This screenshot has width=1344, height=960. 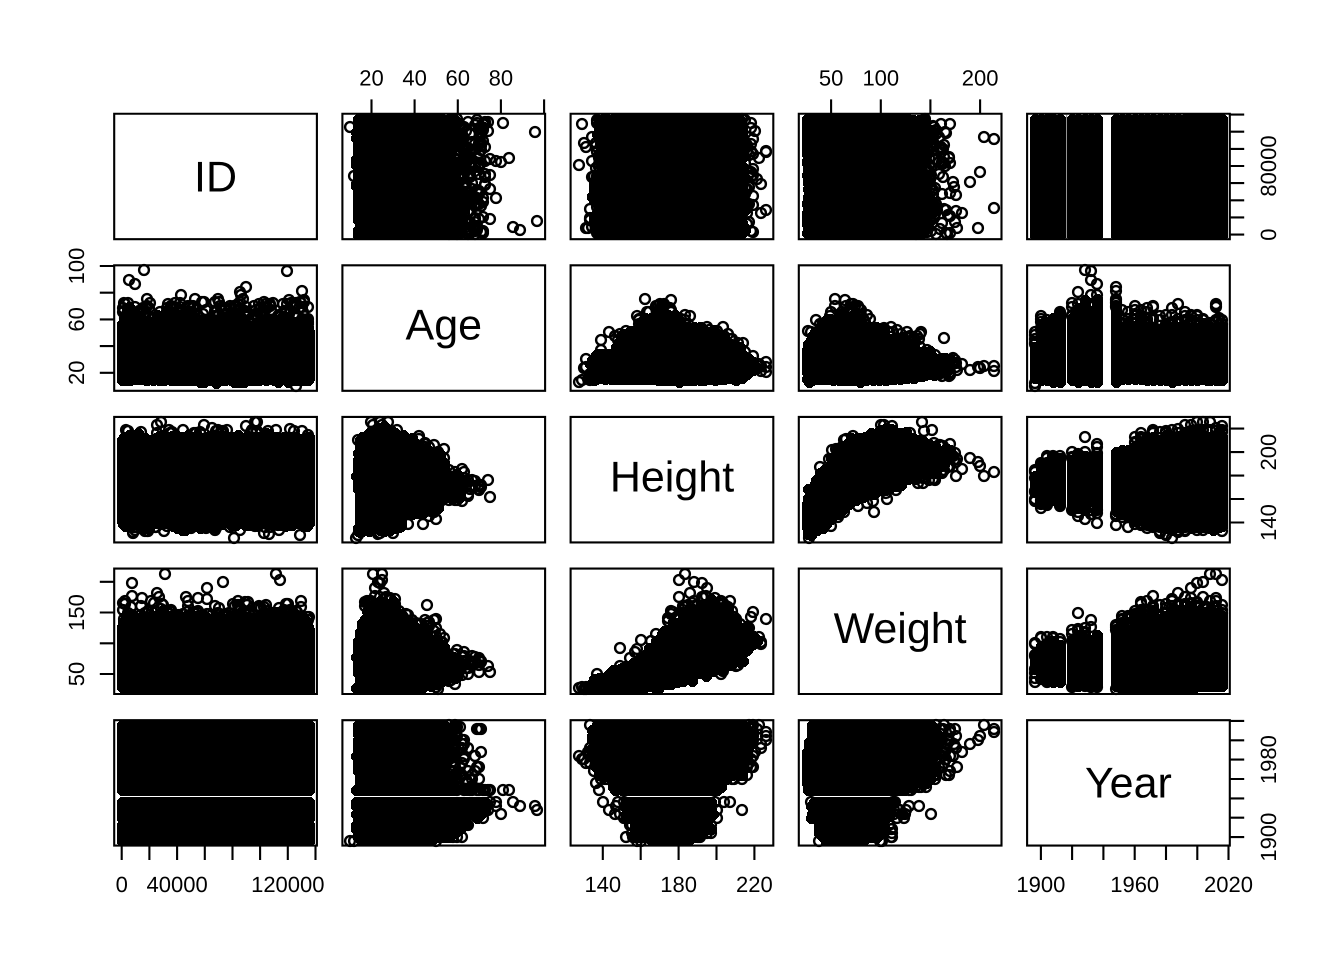 What do you see at coordinates (287, 884) in the screenshot?
I see `svg-text: 120000` at bounding box center [287, 884].